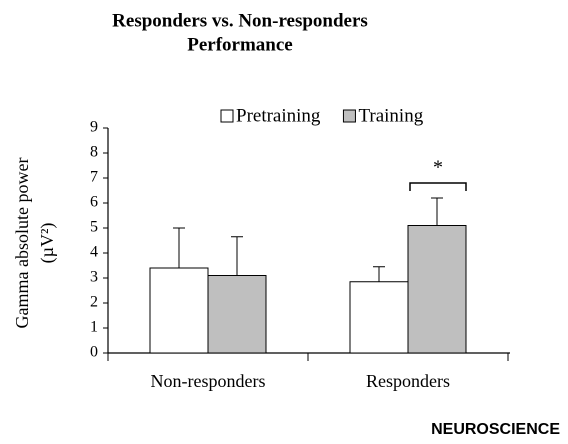 The image size is (568, 444). Describe the element at coordinates (94, 302) in the screenshot. I see `y-tick-label: 2` at that location.